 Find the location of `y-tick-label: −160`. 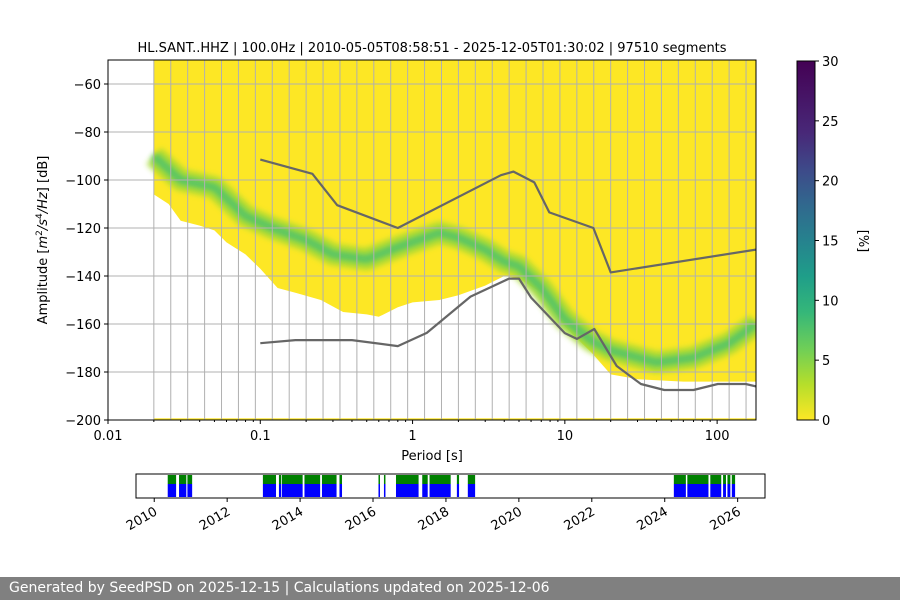

y-tick-label: −160 is located at coordinates (83, 325).